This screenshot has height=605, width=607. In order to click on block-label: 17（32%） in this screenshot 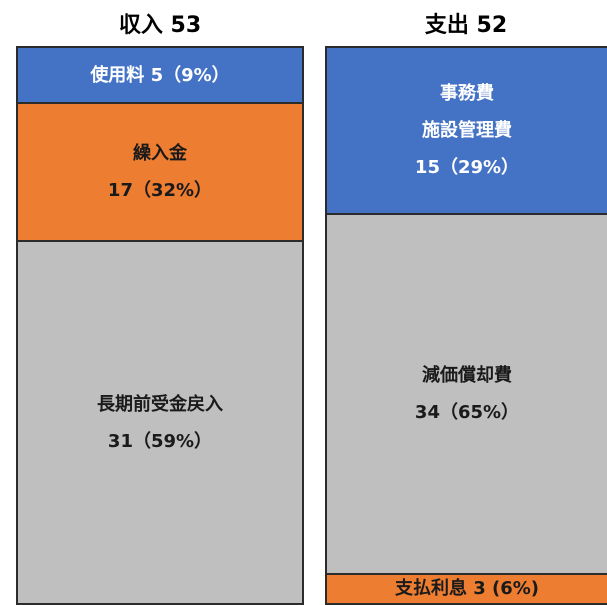, I will do `click(160, 190)`.